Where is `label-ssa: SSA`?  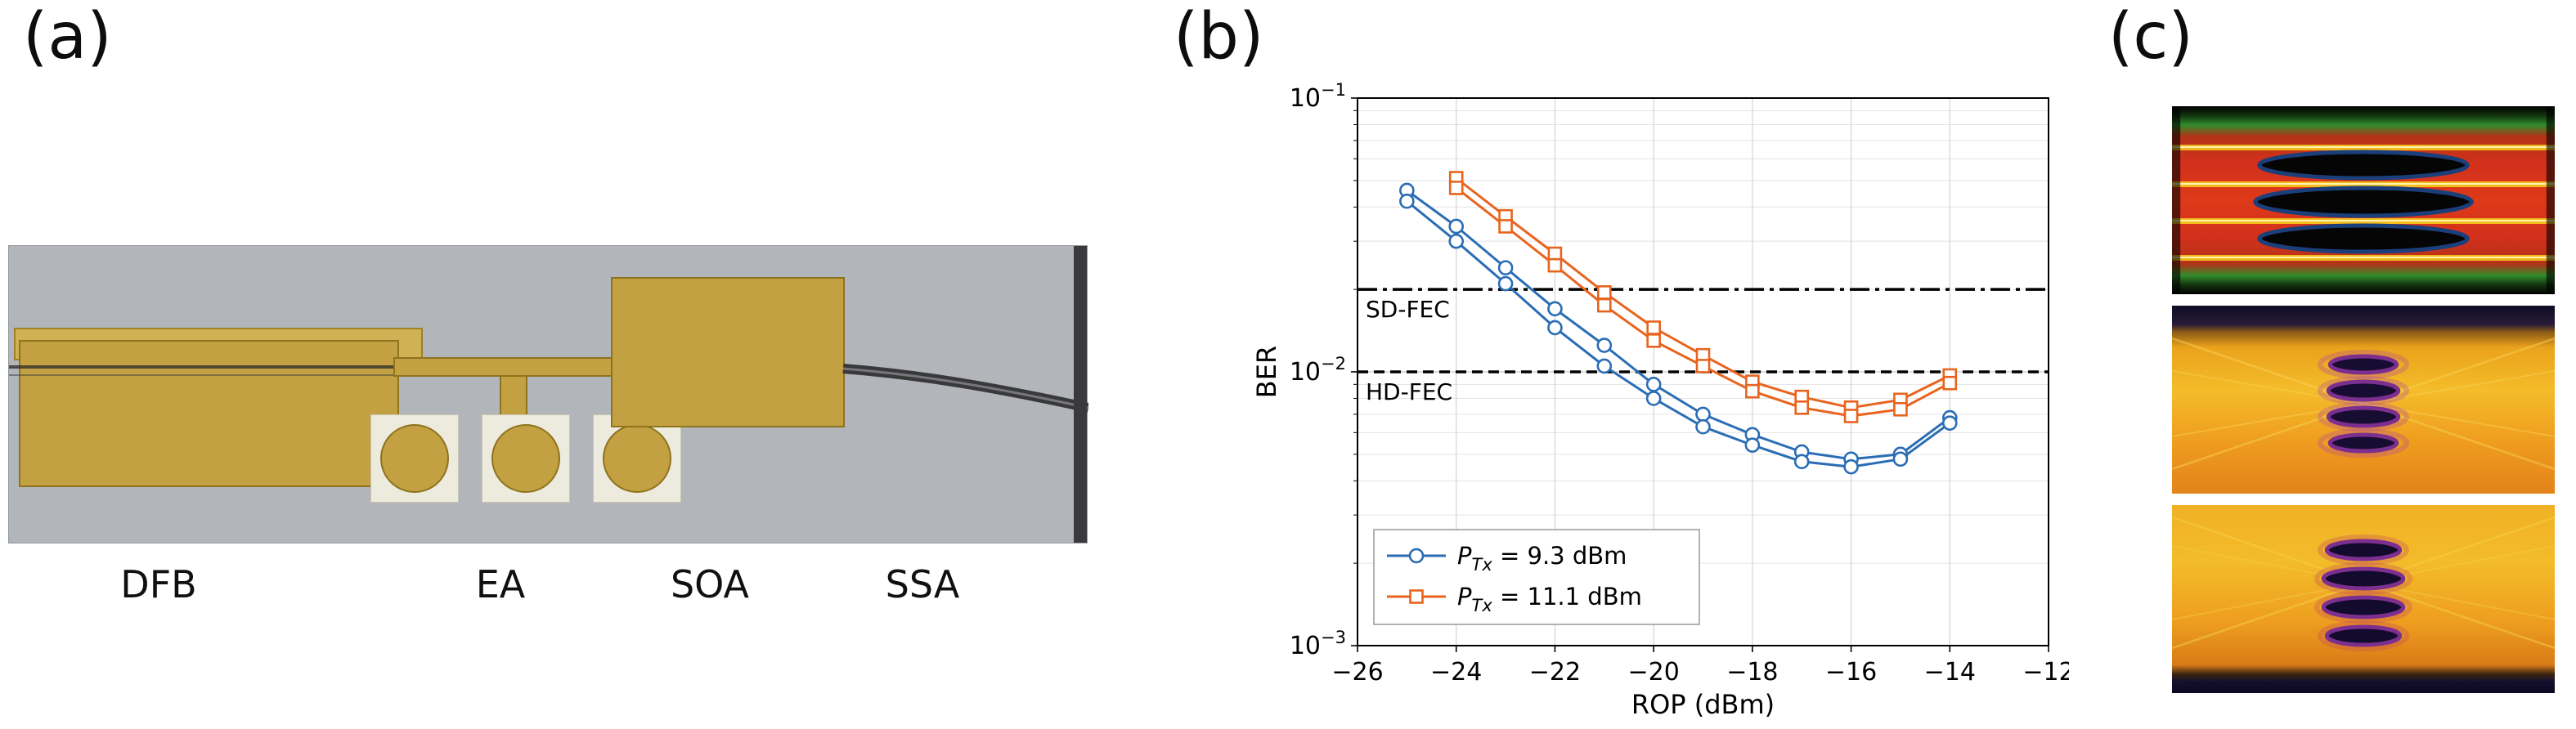 label-ssa: SSA is located at coordinates (922, 584).